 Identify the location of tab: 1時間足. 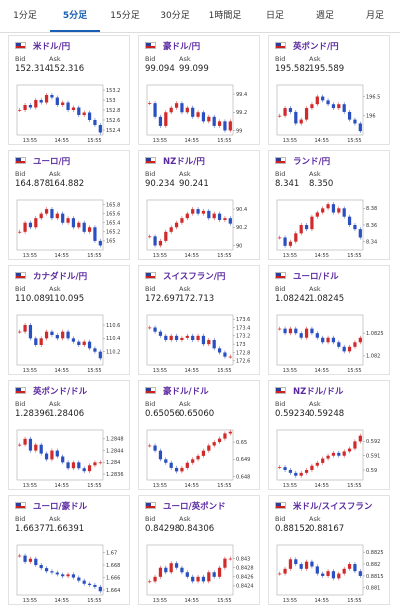
(225, 16).